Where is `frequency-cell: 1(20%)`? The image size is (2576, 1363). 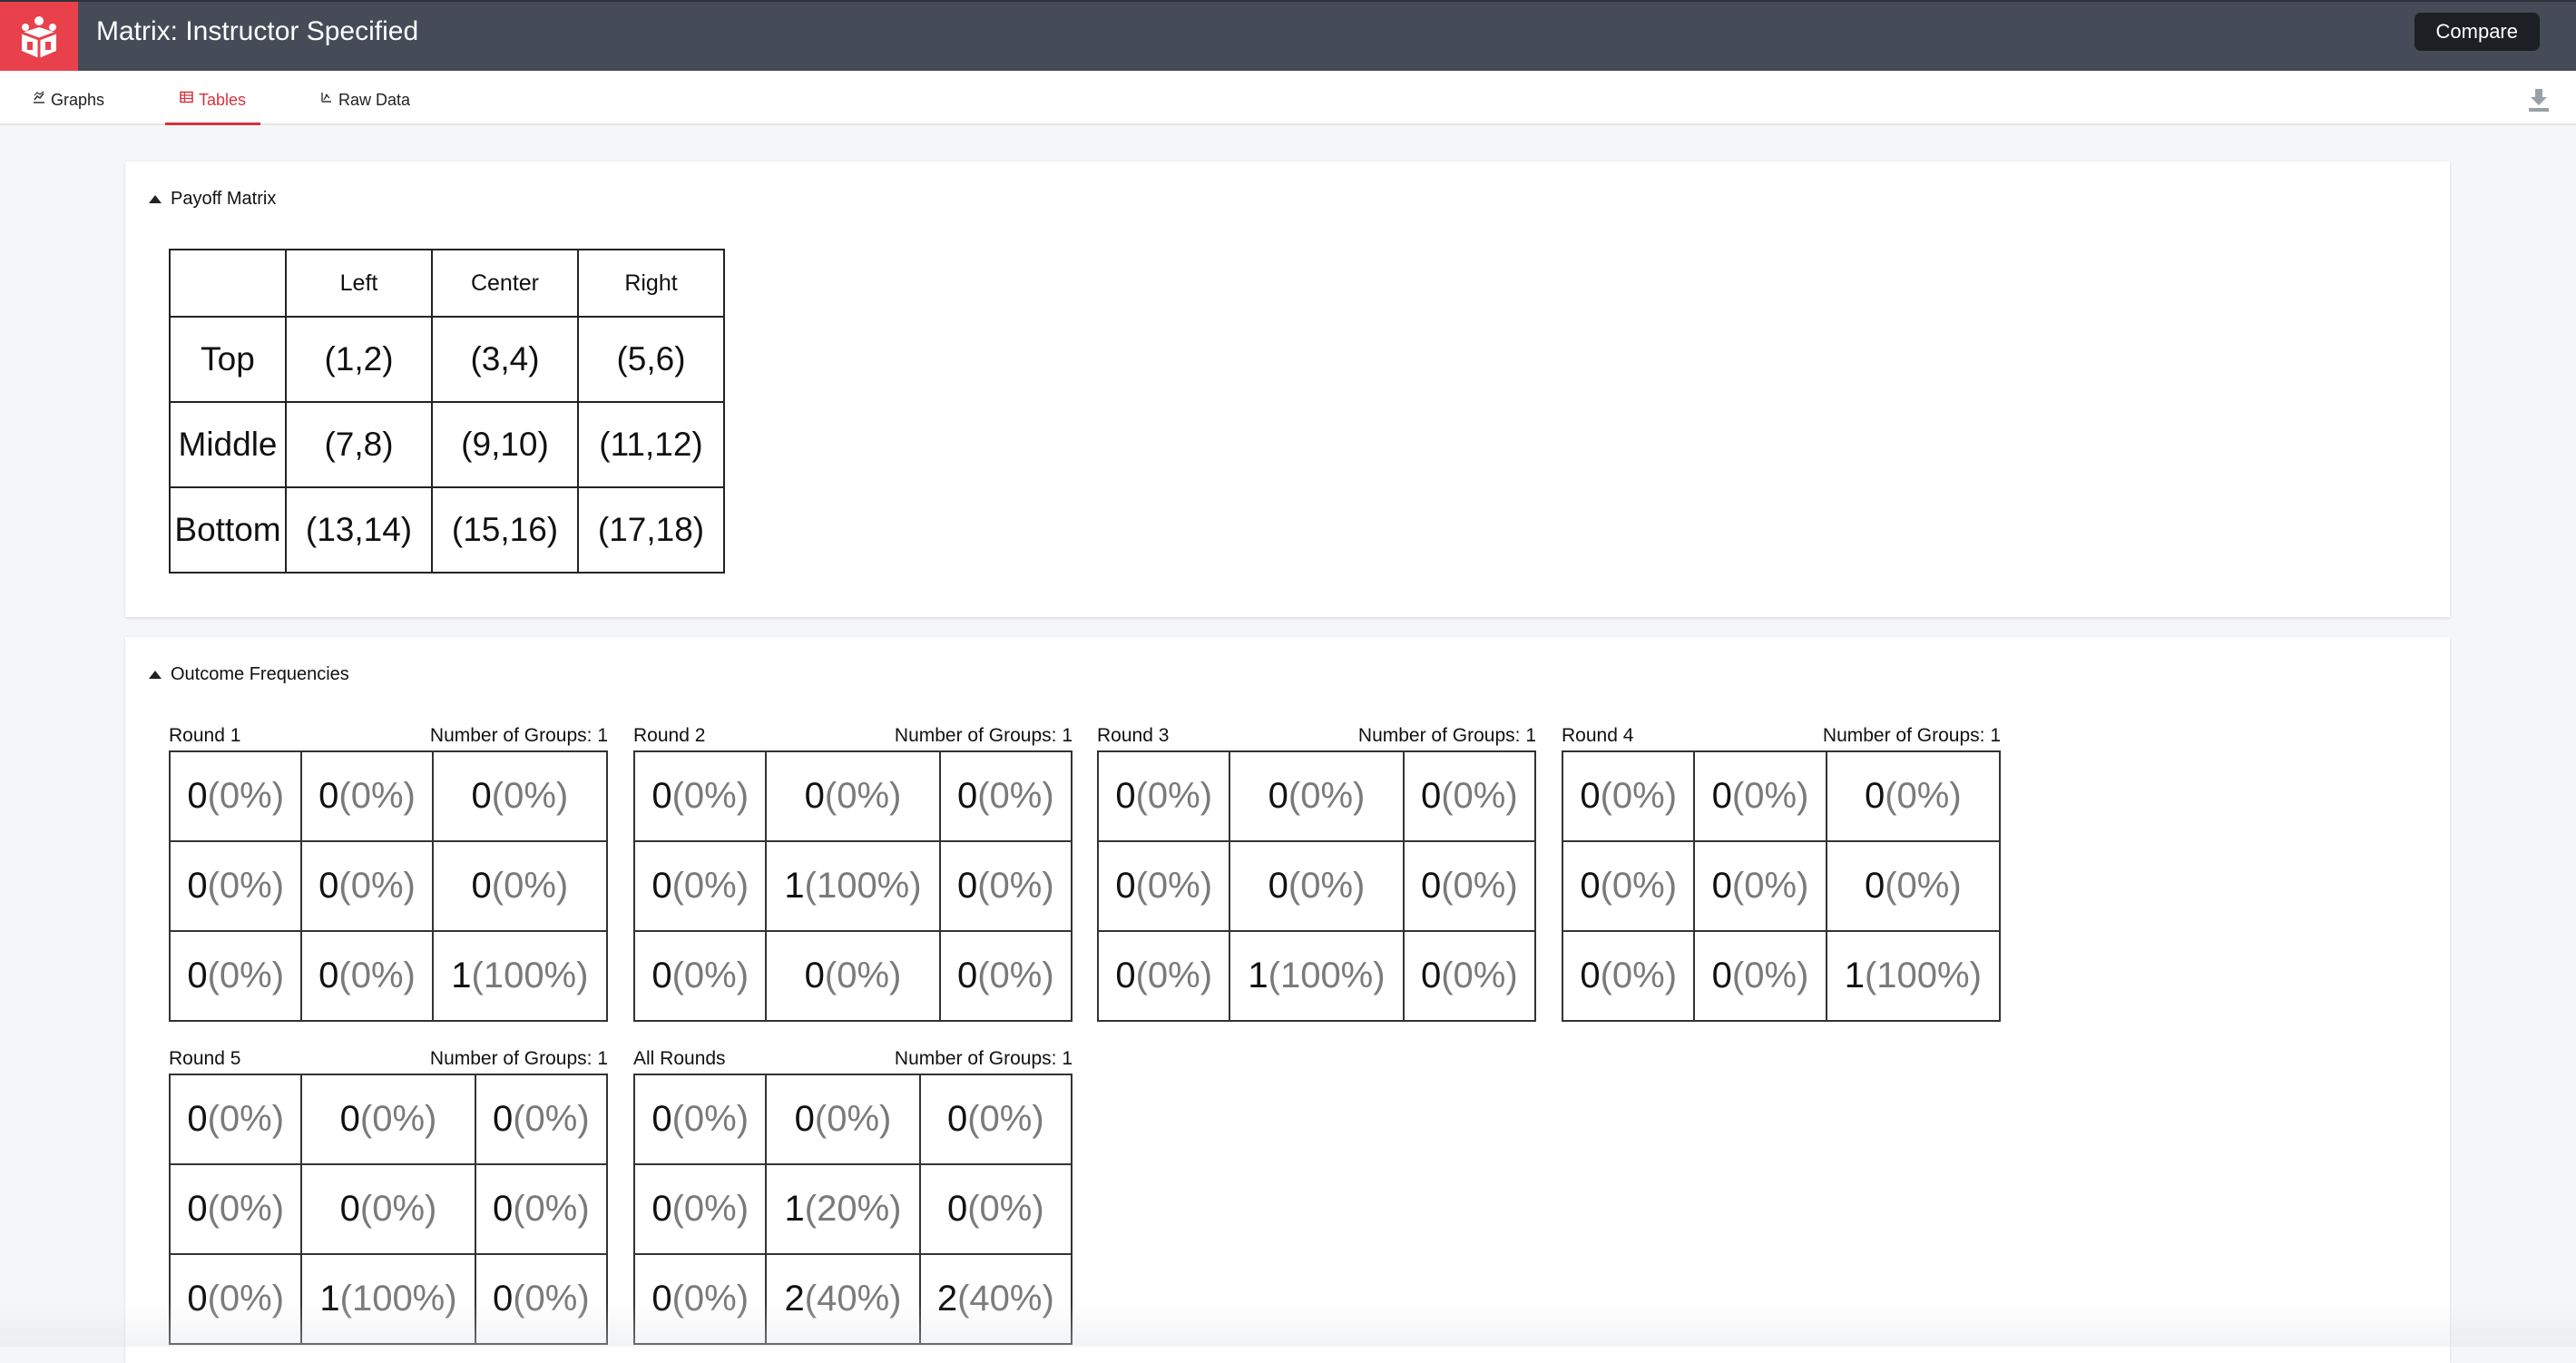
frequency-cell: 1(20%) is located at coordinates (843, 1209).